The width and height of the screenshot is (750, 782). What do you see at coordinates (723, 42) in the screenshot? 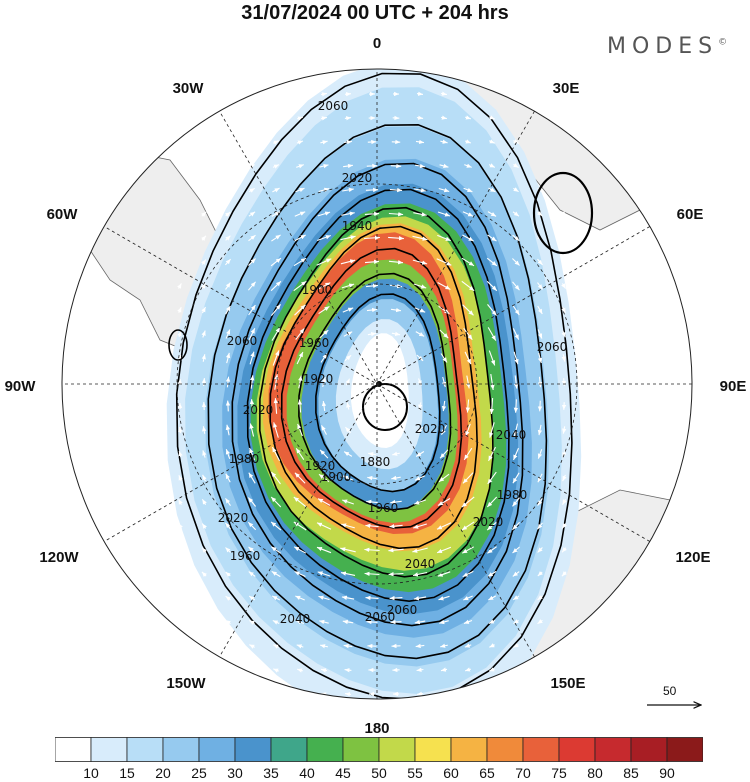
I see `copyright-mark: ©` at bounding box center [723, 42].